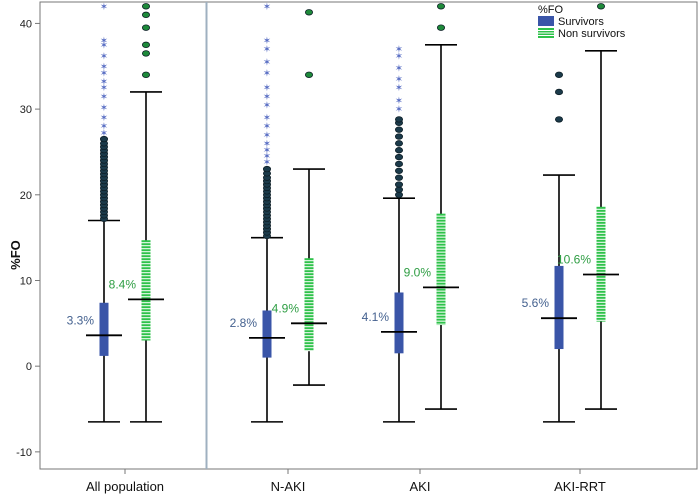 This screenshot has width=700, height=496. What do you see at coordinates (546, 21) in the screenshot?
I see `legend-swatch-survivors` at bounding box center [546, 21].